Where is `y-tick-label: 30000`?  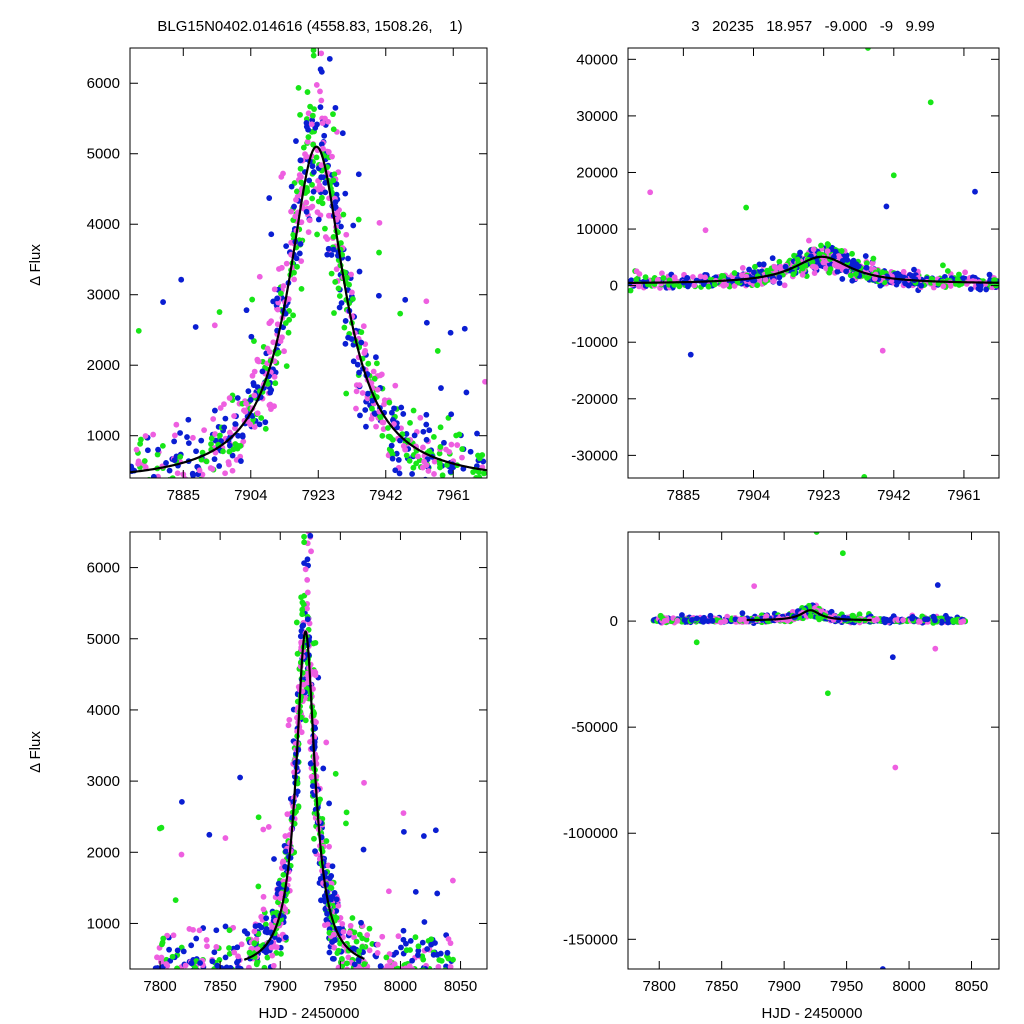 y-tick-label: 30000 is located at coordinates (597, 116).